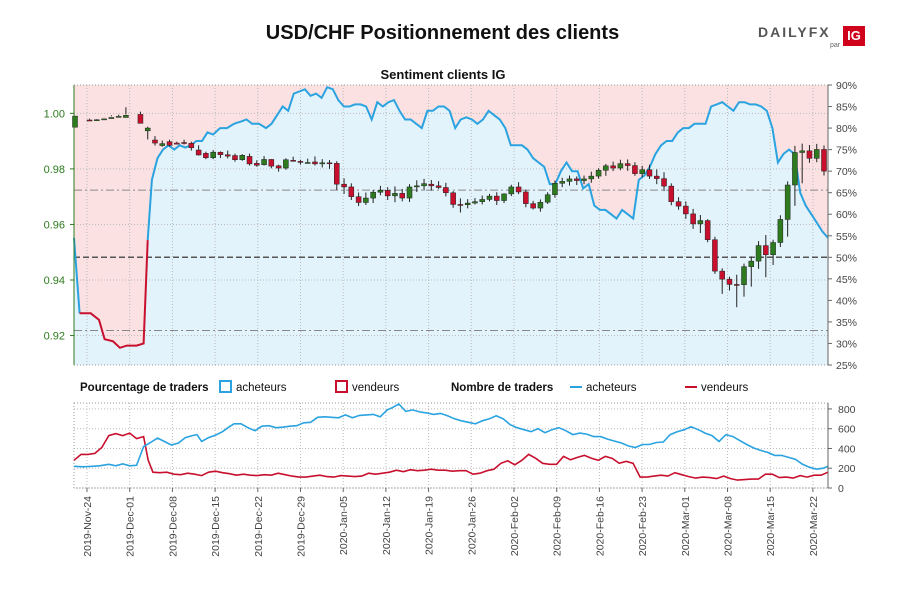  Describe the element at coordinates (841, 489) in the screenshot. I see `y3-tick-label: 0` at that location.